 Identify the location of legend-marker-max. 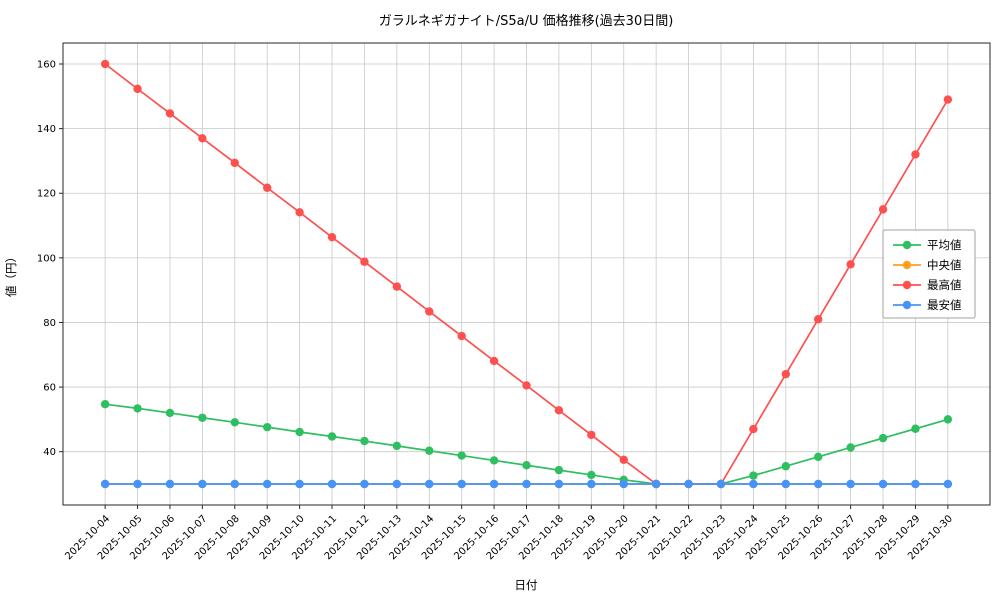
(907, 285).